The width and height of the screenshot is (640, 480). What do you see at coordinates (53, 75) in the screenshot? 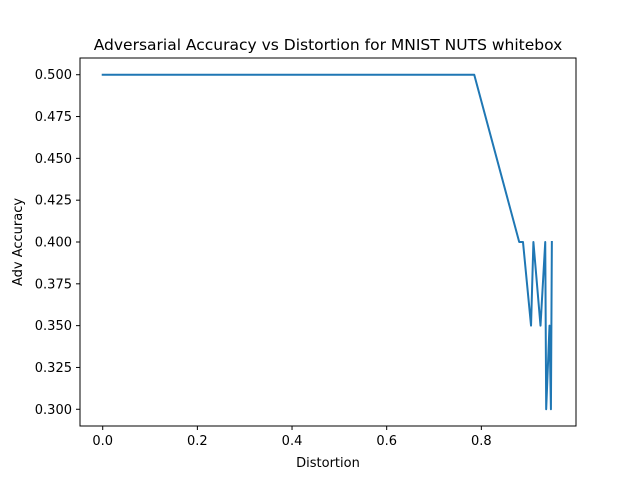
I see `y-tick-label: 0.500` at bounding box center [53, 75].